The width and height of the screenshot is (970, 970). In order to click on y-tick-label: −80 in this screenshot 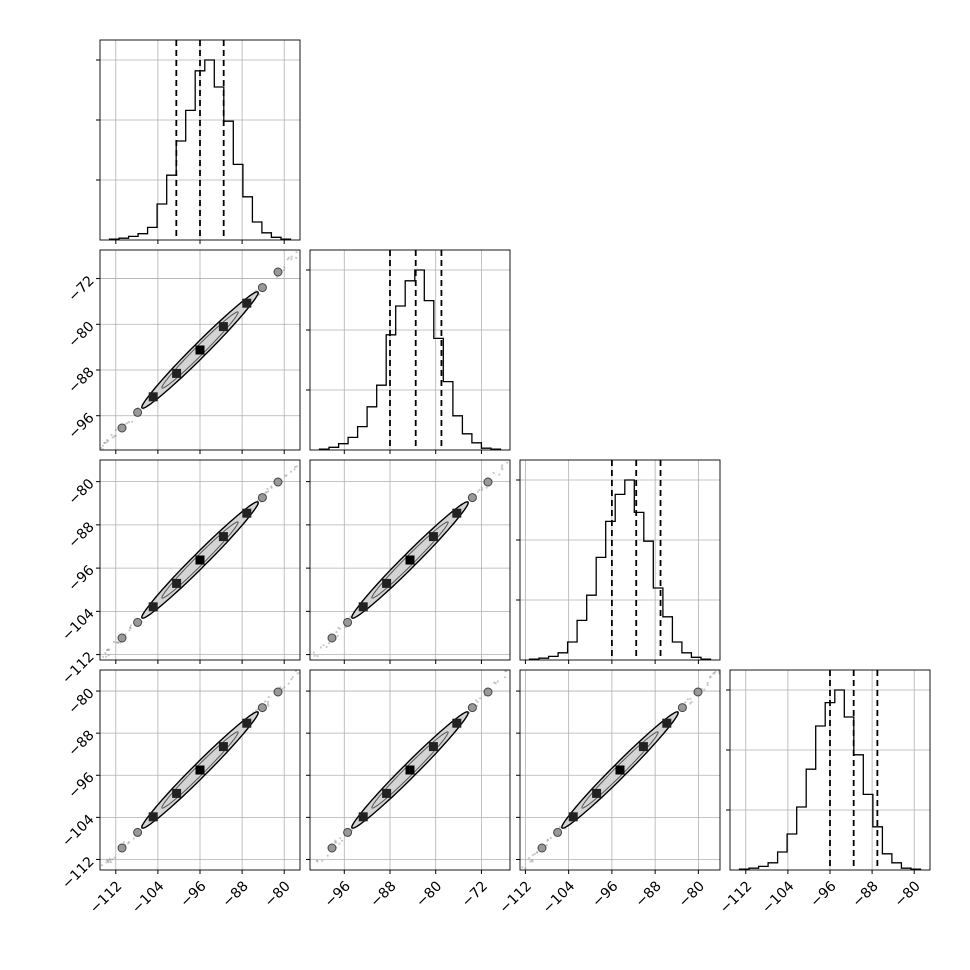, I will do `click(81, 492)`.